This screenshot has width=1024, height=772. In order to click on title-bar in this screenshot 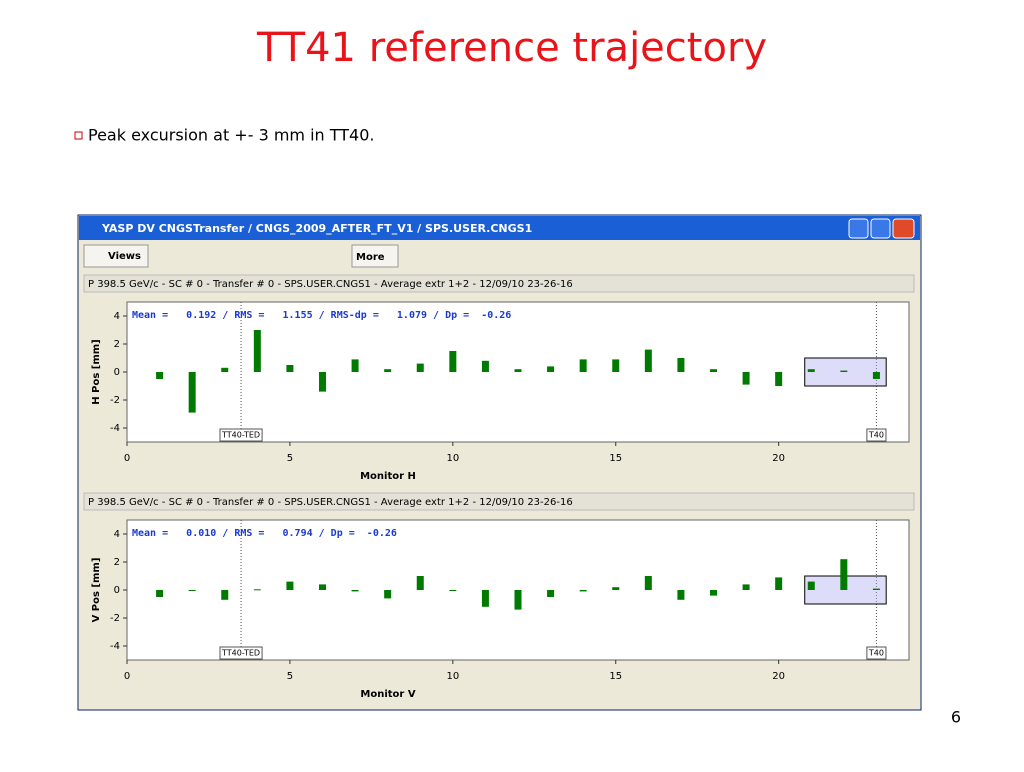, I will do `click(499, 228)`.